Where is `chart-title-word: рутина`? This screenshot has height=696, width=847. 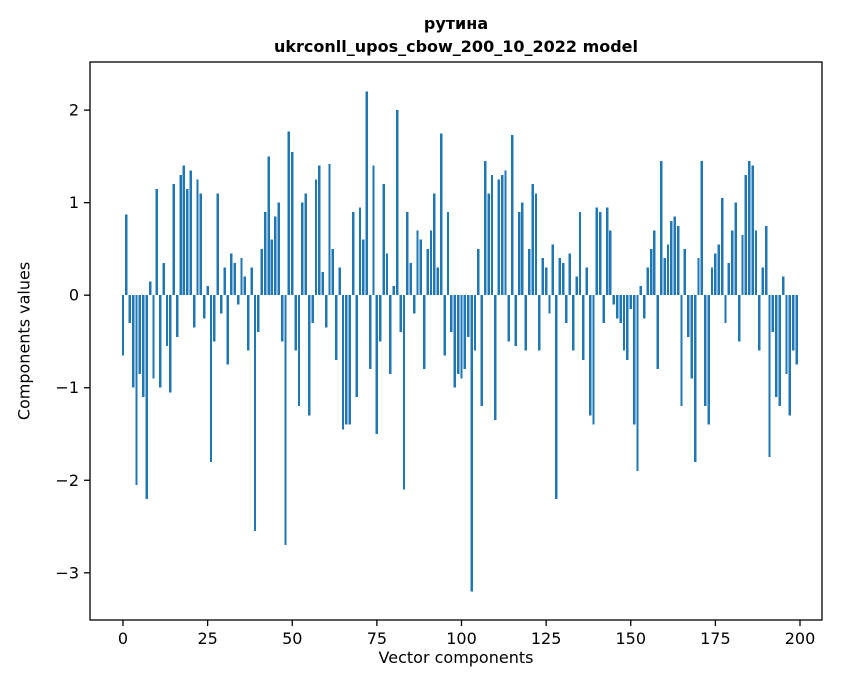
chart-title-word: рутина is located at coordinates (456, 23).